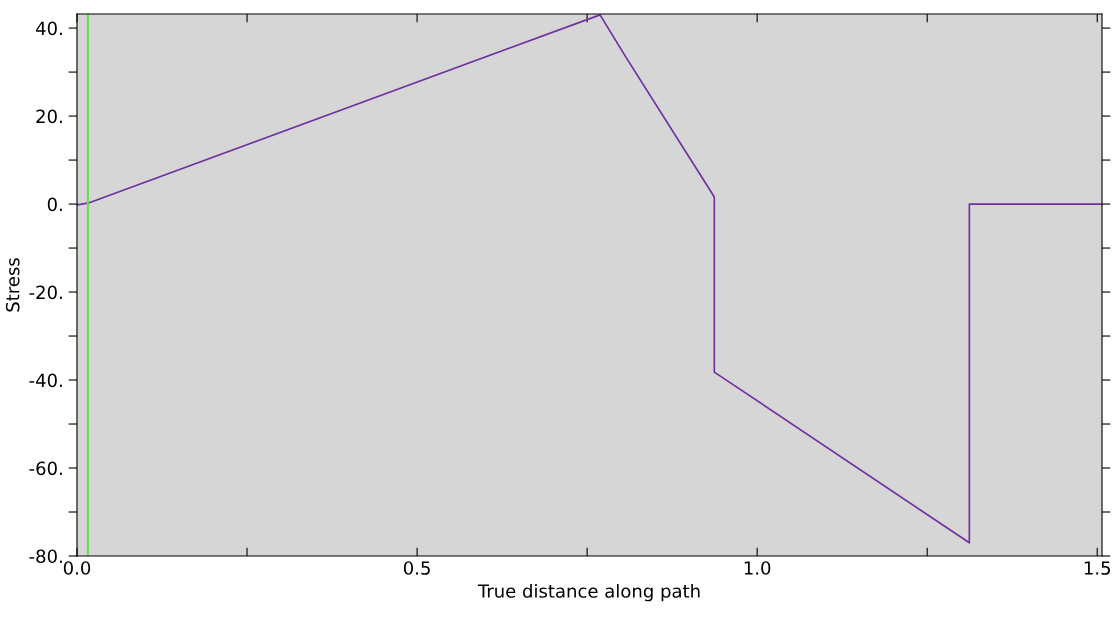  What do you see at coordinates (77, 568) in the screenshot?
I see `x-tick-label: 0.0` at bounding box center [77, 568].